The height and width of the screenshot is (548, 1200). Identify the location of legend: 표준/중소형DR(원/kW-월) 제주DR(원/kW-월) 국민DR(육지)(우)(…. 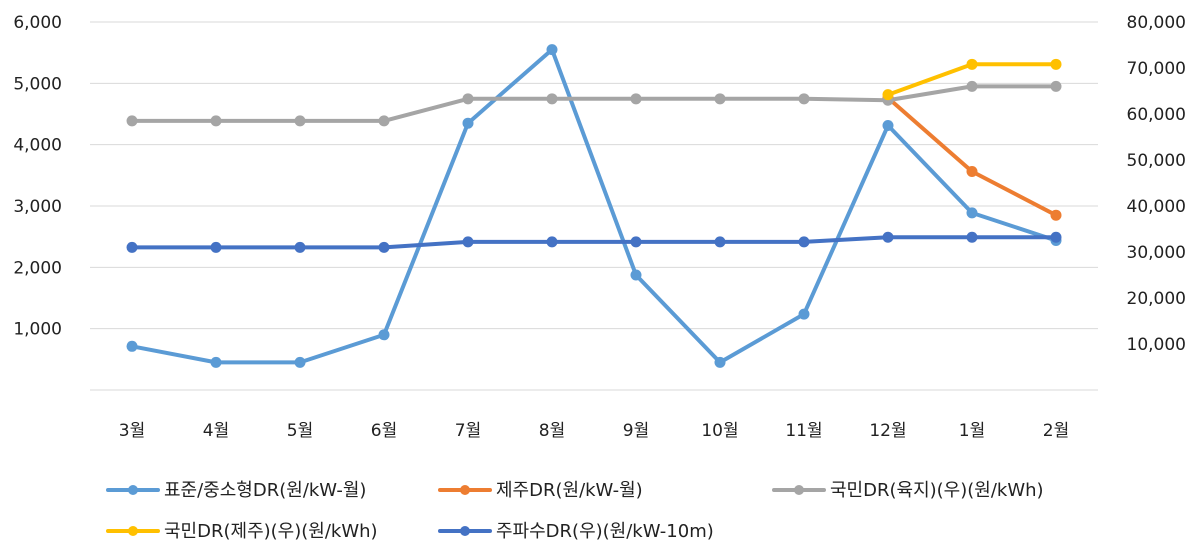
(575, 511).